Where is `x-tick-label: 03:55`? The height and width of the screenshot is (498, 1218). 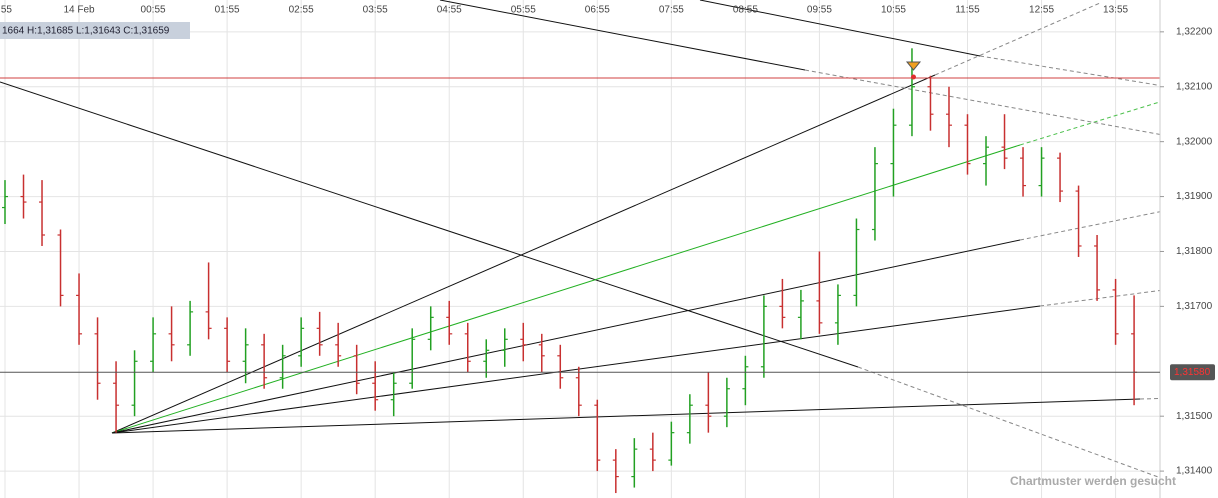 x-tick-label: 03:55 is located at coordinates (375, 10).